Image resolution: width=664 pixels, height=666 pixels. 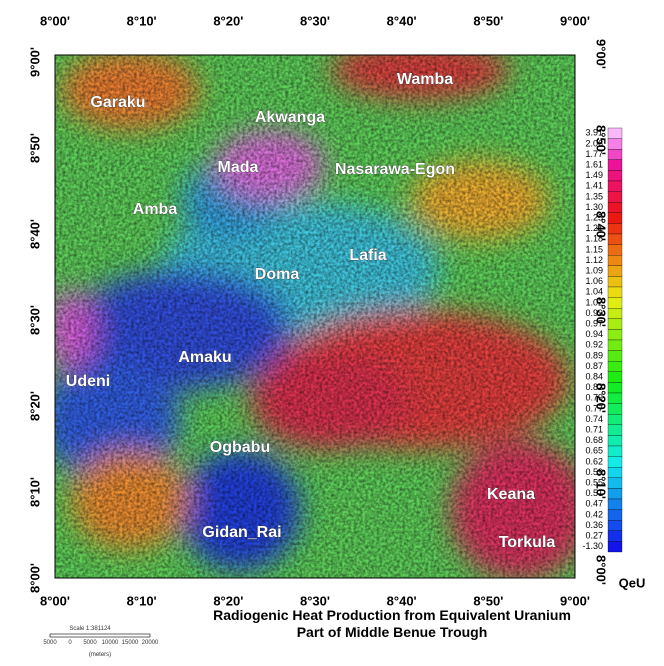 I want to click on legend-label: 0.89, so click(x=594, y=355).